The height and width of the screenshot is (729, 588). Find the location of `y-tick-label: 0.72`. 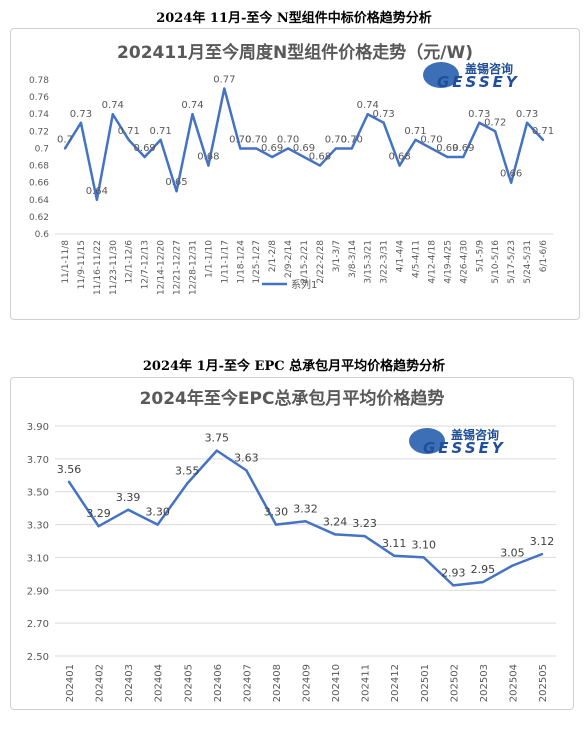

y-tick-label: 0.72 is located at coordinates (39, 132).